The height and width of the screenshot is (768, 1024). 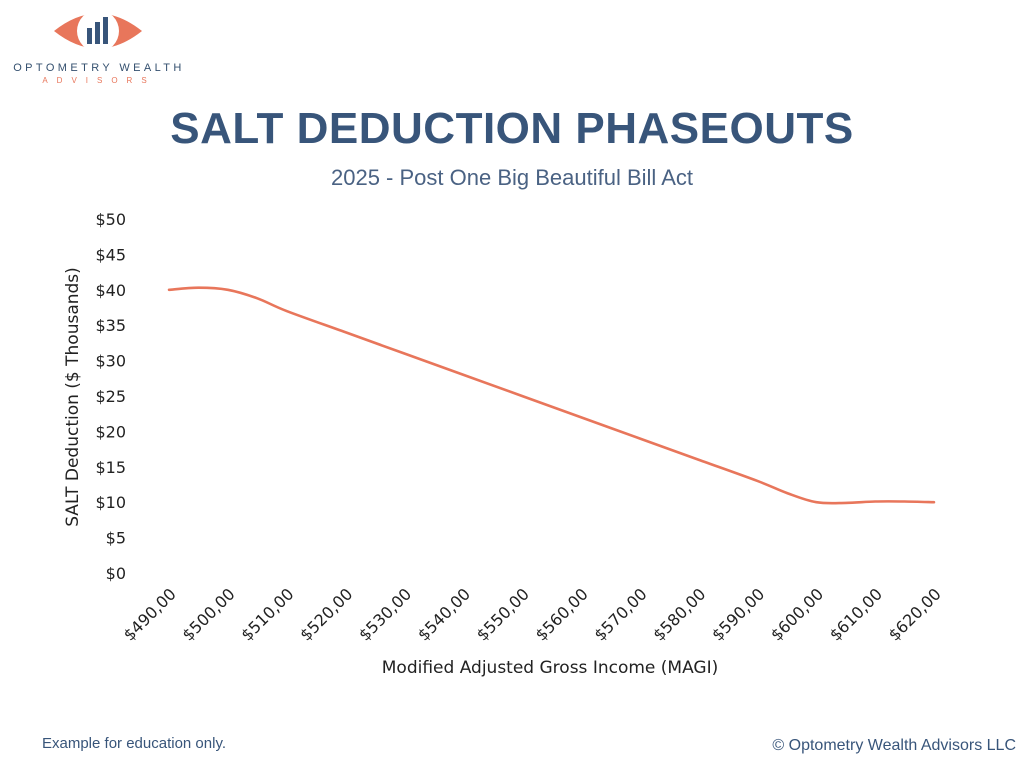 I want to click on x-tick-label: $560,00, so click(x=562, y=614).